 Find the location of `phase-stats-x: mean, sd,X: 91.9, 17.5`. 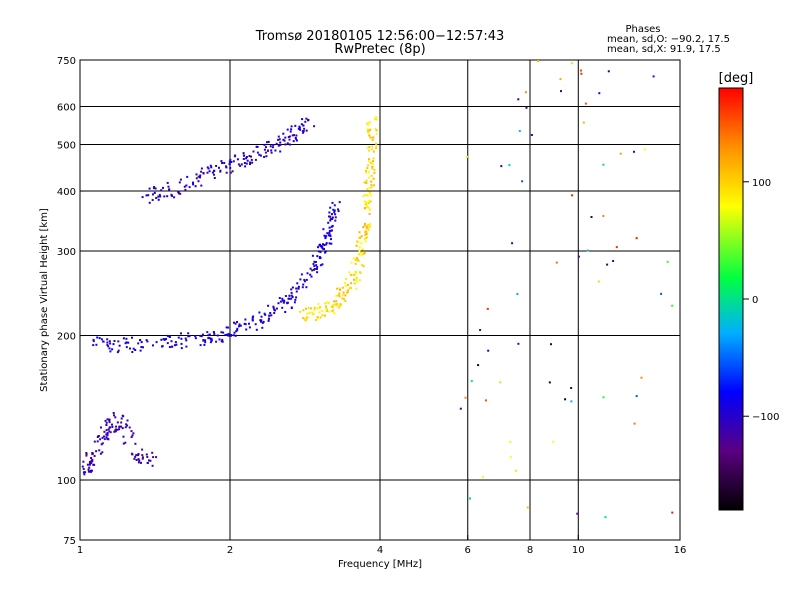

phase-stats-x: mean, sd,X: 91.9, 17.5 is located at coordinates (664, 49).